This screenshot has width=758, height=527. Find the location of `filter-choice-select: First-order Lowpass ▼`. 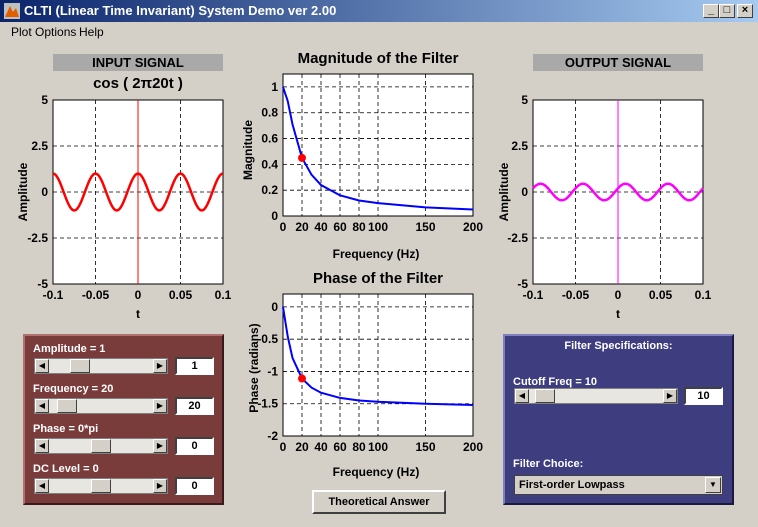

filter-choice-select: First-order Lowpass ▼ is located at coordinates (618, 485).